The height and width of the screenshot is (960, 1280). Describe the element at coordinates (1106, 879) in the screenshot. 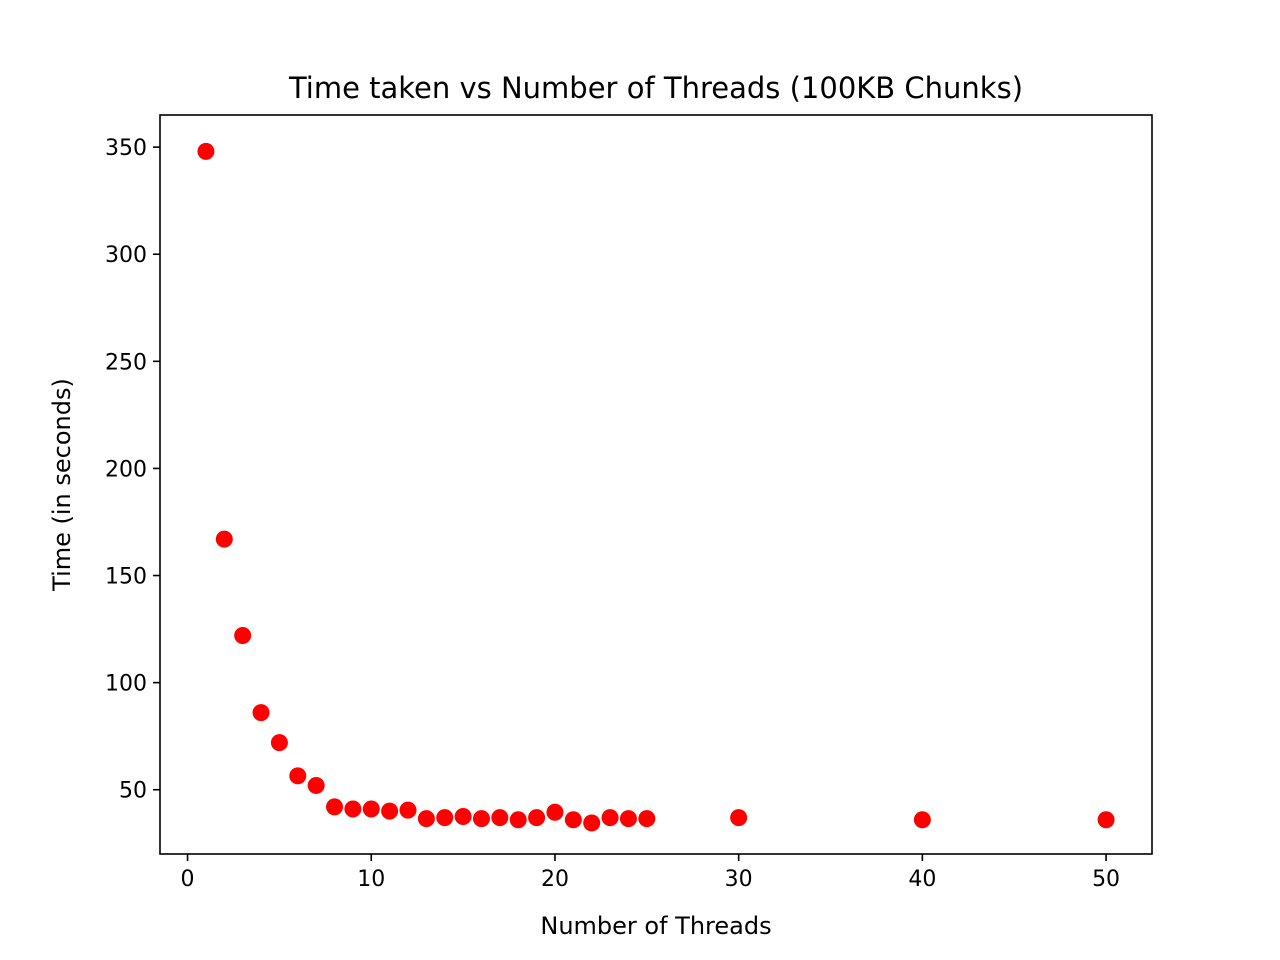

I see `x-tick-label: 50` at that location.